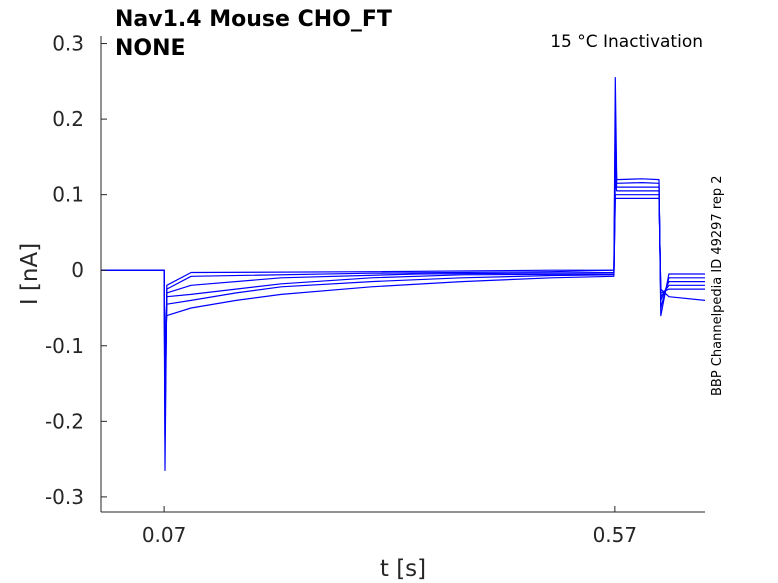  Describe the element at coordinates (150, 48) in the screenshot. I see `chart-title-line2: NONE` at that location.